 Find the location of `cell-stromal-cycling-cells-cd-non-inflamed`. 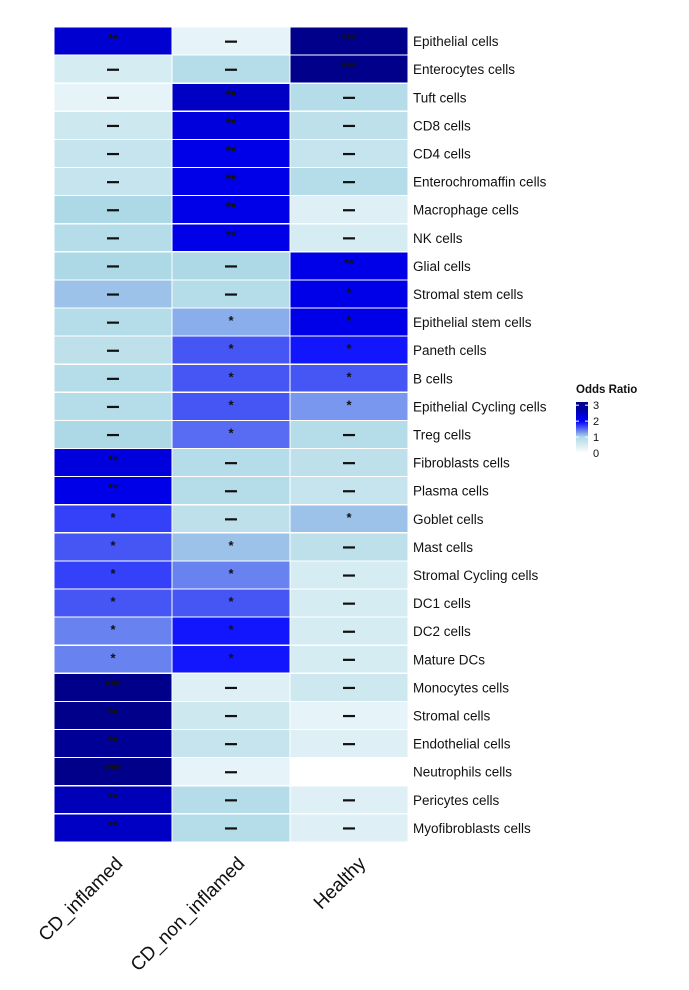

cell-stromal-cycling-cells-cd-non-inflamed is located at coordinates (231, 575).